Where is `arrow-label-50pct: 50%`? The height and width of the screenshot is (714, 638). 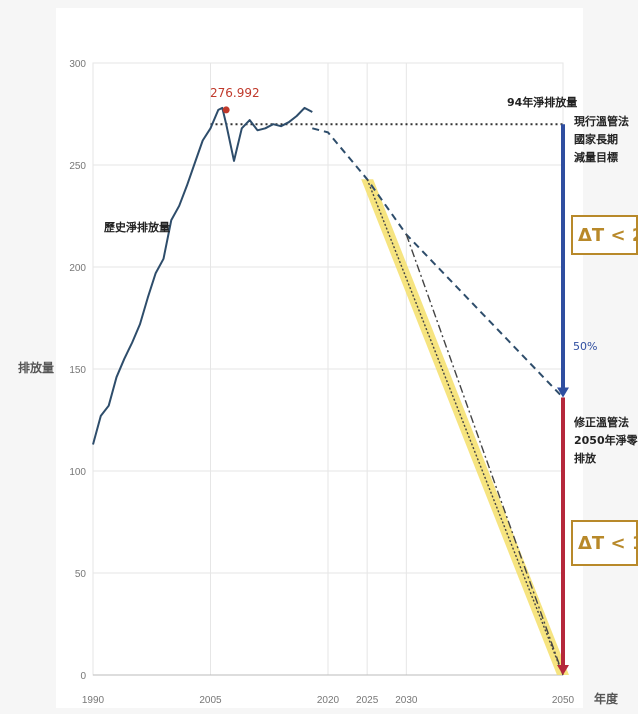 arrow-label-50pct: 50% is located at coordinates (585, 346).